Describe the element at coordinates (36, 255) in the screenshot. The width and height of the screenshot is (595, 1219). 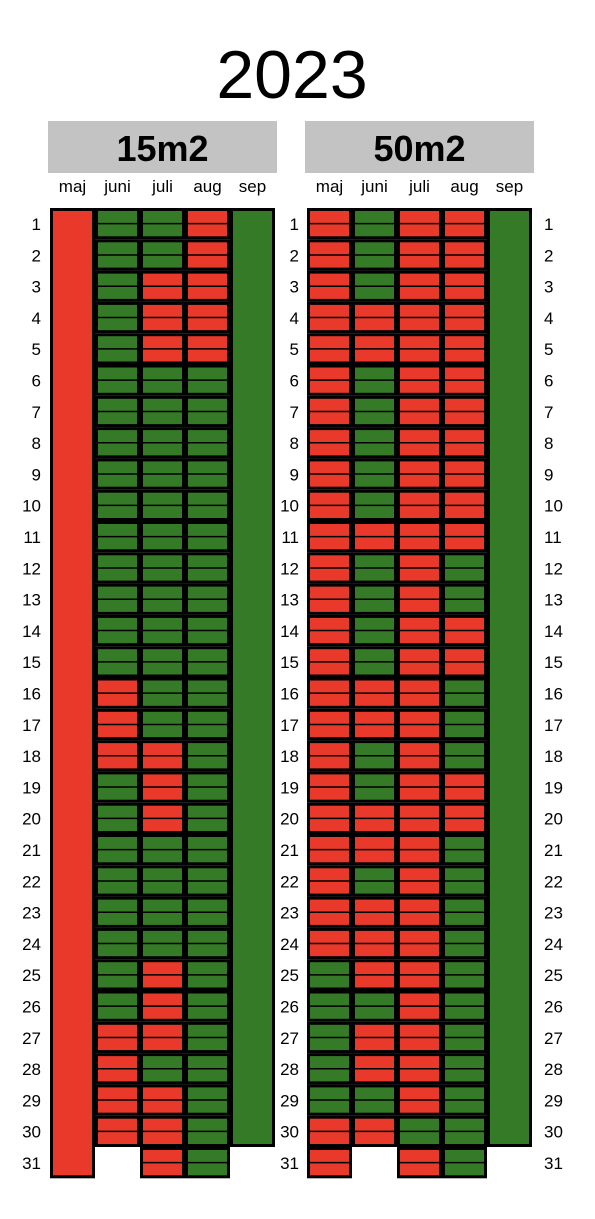
I see `day-label-left: 2` at that location.